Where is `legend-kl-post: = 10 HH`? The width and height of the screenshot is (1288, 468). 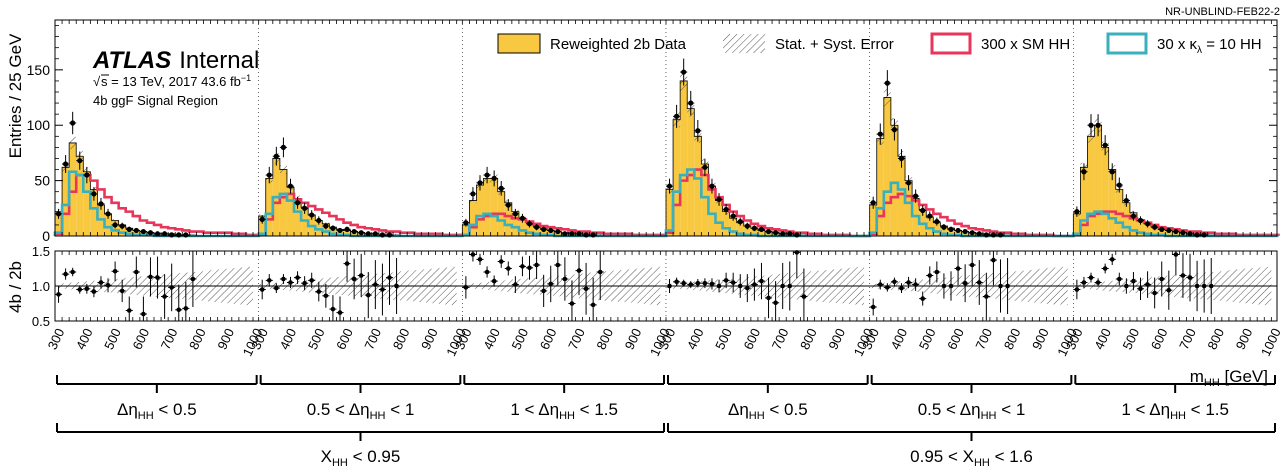 legend-kl-post: = 10 HH is located at coordinates (1232, 44).